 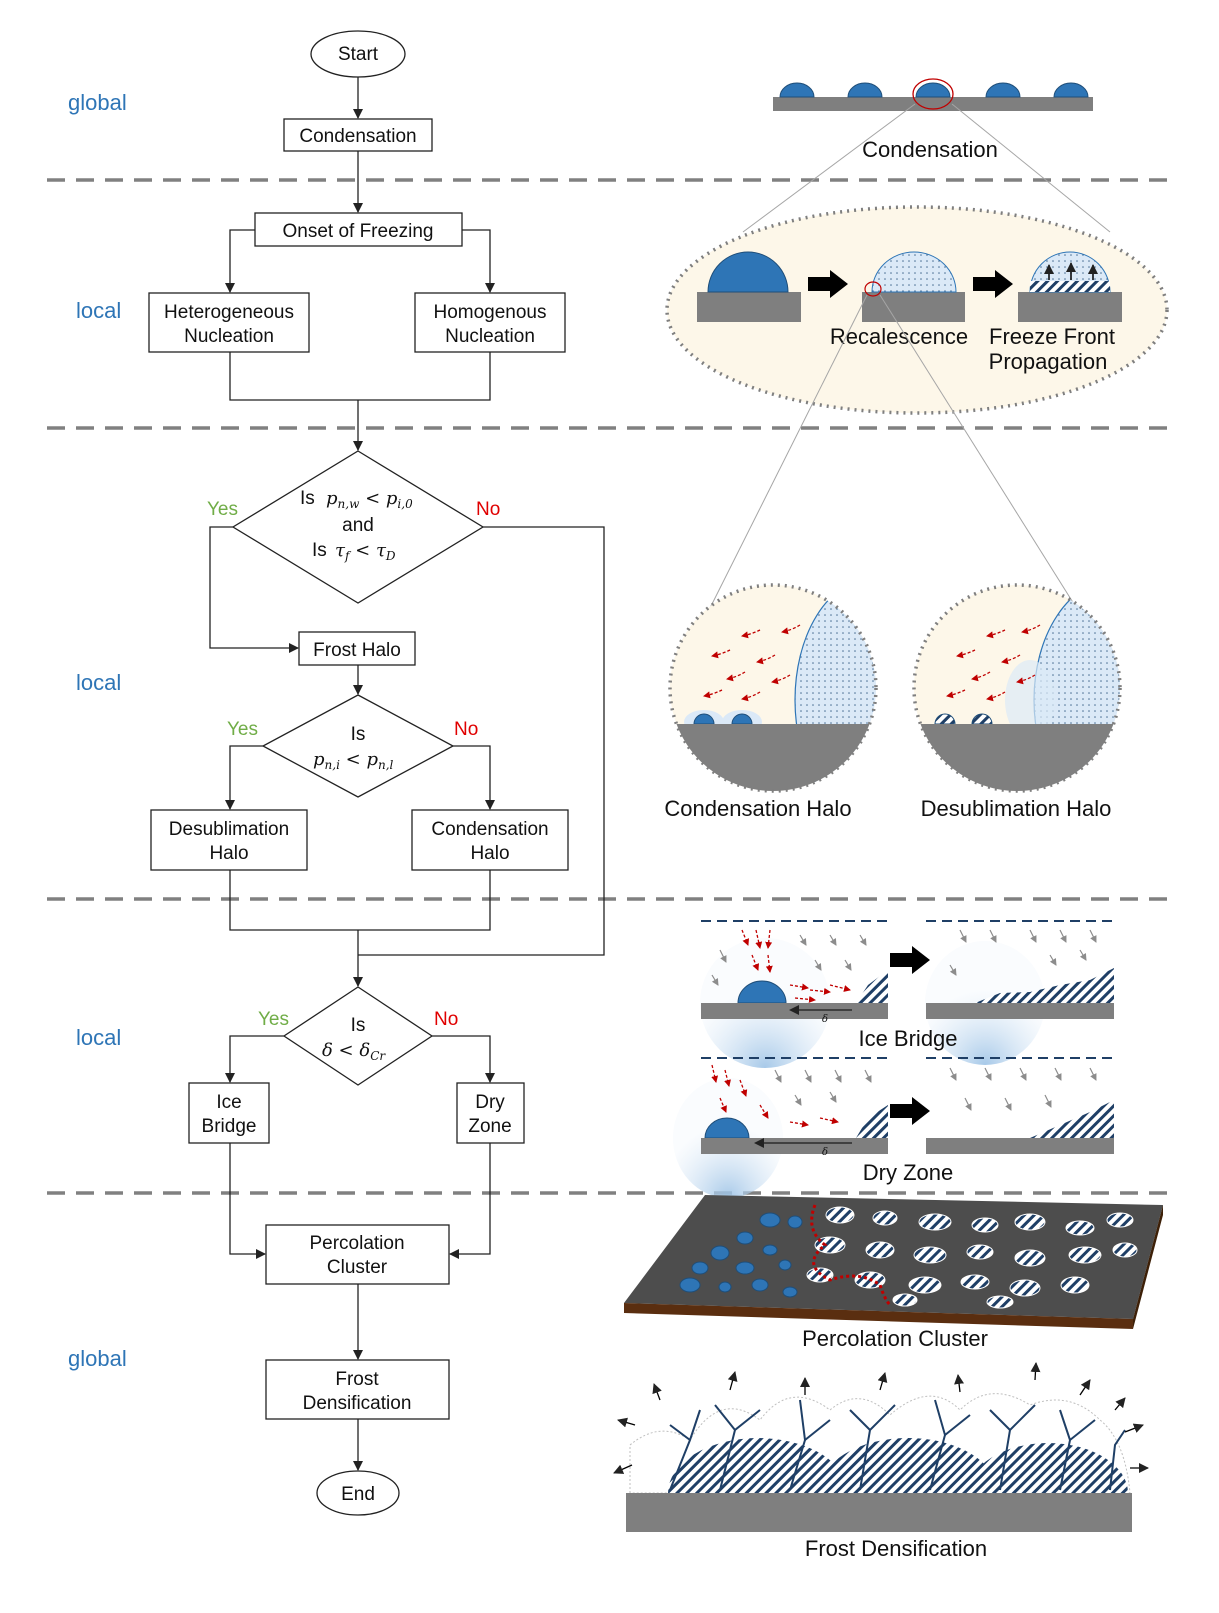 I want to click on heterogeneous-label-2: Nucleation, so click(x=229, y=336).